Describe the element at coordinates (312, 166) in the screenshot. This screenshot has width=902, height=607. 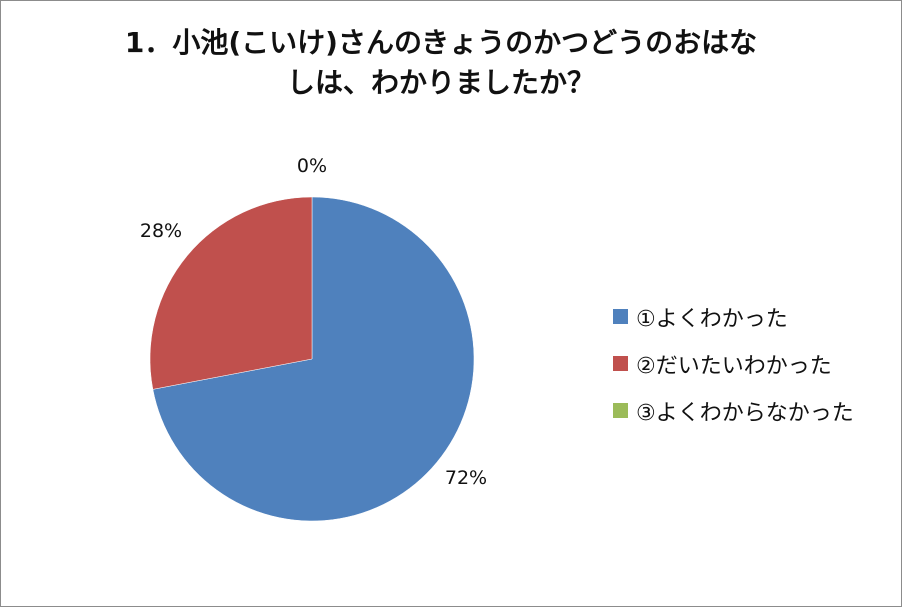
I see `data-label-3: 0%` at that location.